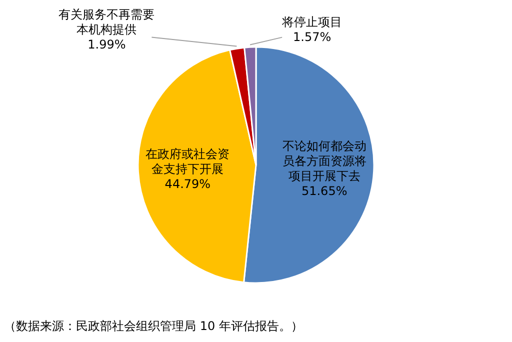 Image resolution: width=512 pixels, height=342 pixels. Describe the element at coordinates (312, 37) in the screenshot. I see `data-label: 1.57%` at that location.